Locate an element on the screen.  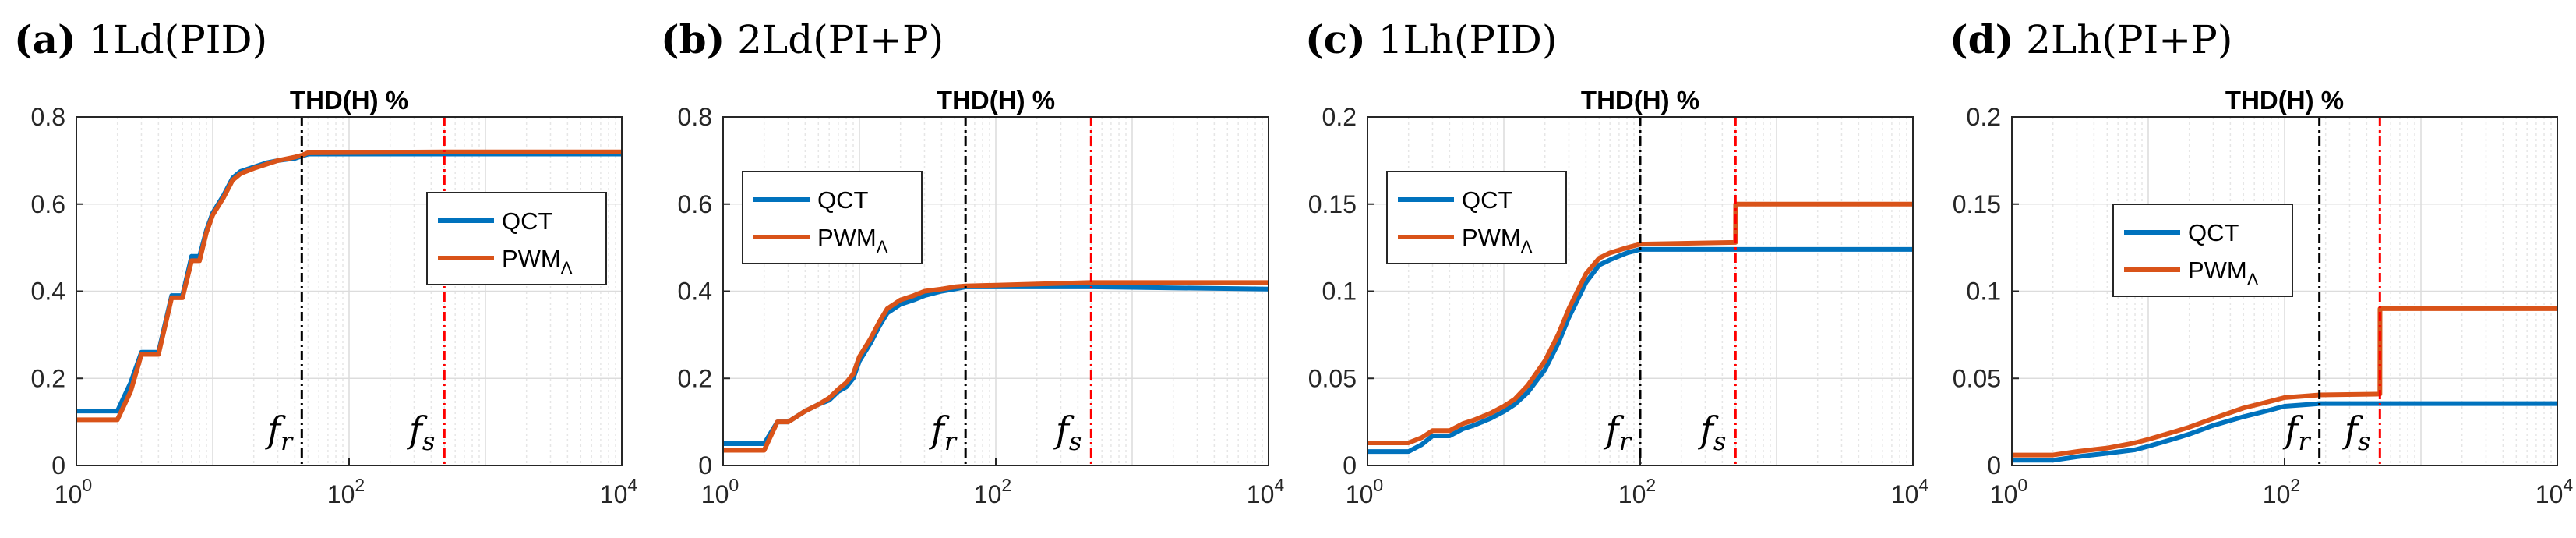
panel-heading: (c) 1Lh(PID) is located at coordinates (1431, 39).